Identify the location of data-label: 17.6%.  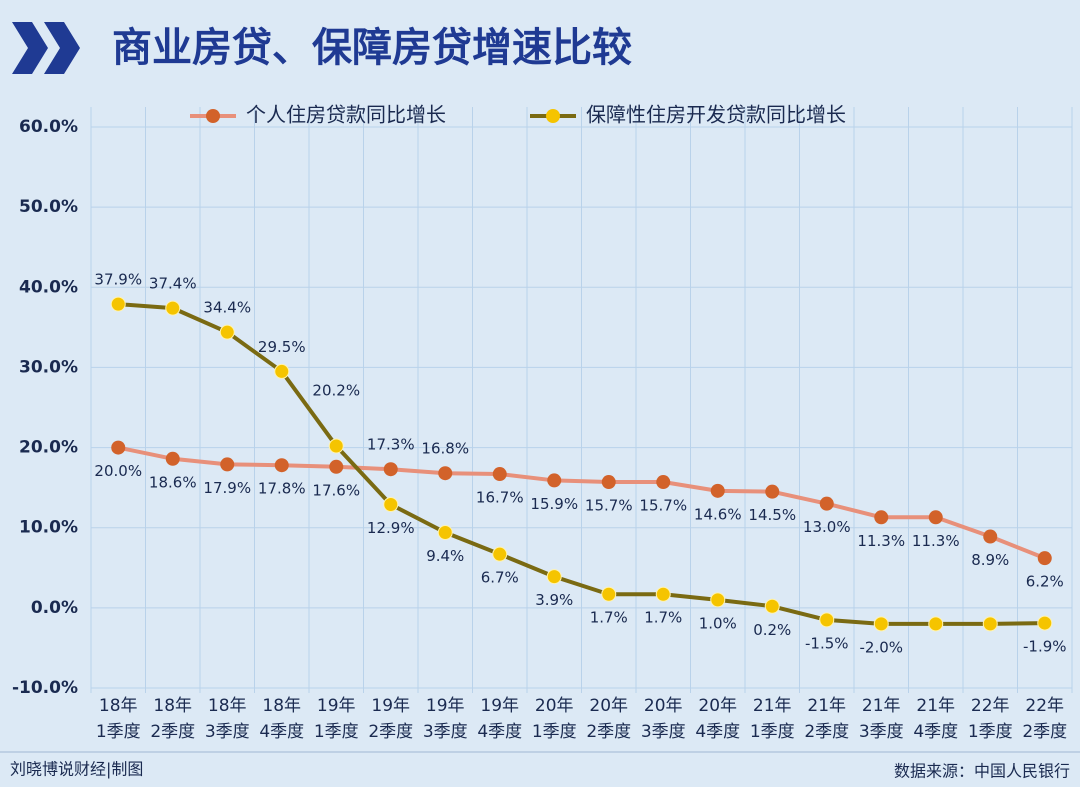
(336, 490).